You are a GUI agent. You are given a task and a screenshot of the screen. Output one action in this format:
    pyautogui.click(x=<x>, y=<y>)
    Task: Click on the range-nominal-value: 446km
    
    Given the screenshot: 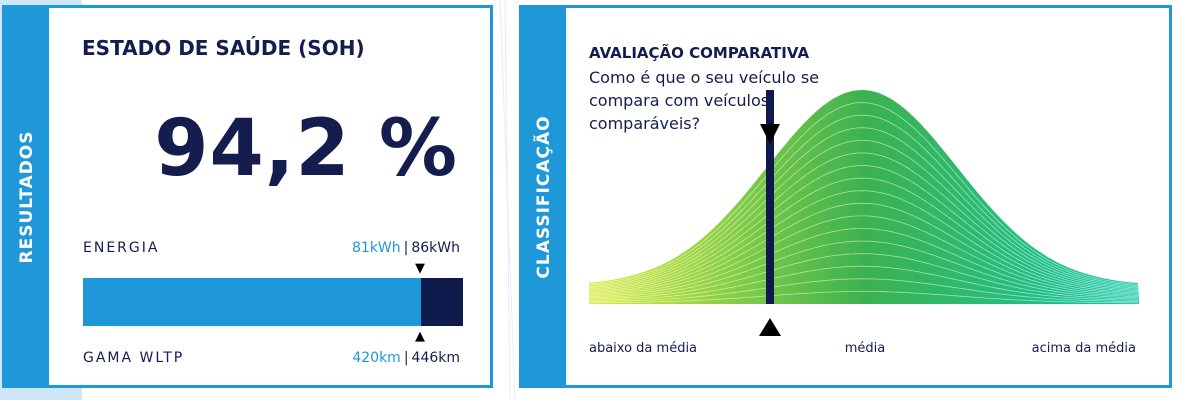 What is the action you would take?
    pyautogui.click(x=435, y=358)
    